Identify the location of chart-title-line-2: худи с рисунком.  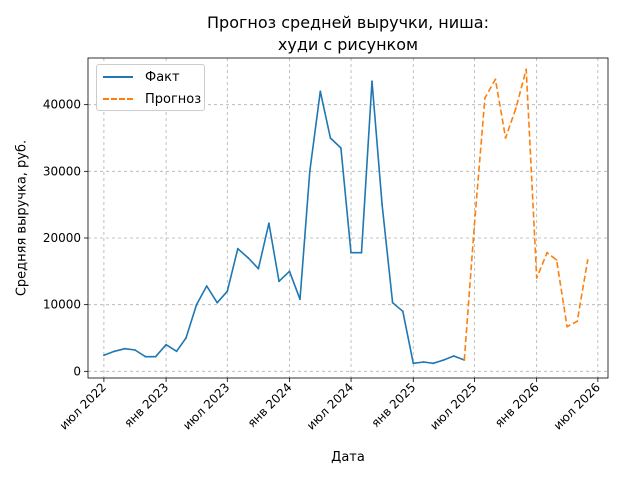
(348, 44).